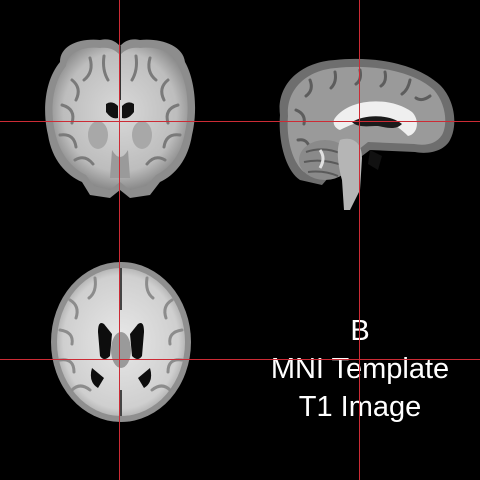 This screenshot has height=480, width=480. What do you see at coordinates (119, 240) in the screenshot?
I see `crosshair-vertical-left` at bounding box center [119, 240].